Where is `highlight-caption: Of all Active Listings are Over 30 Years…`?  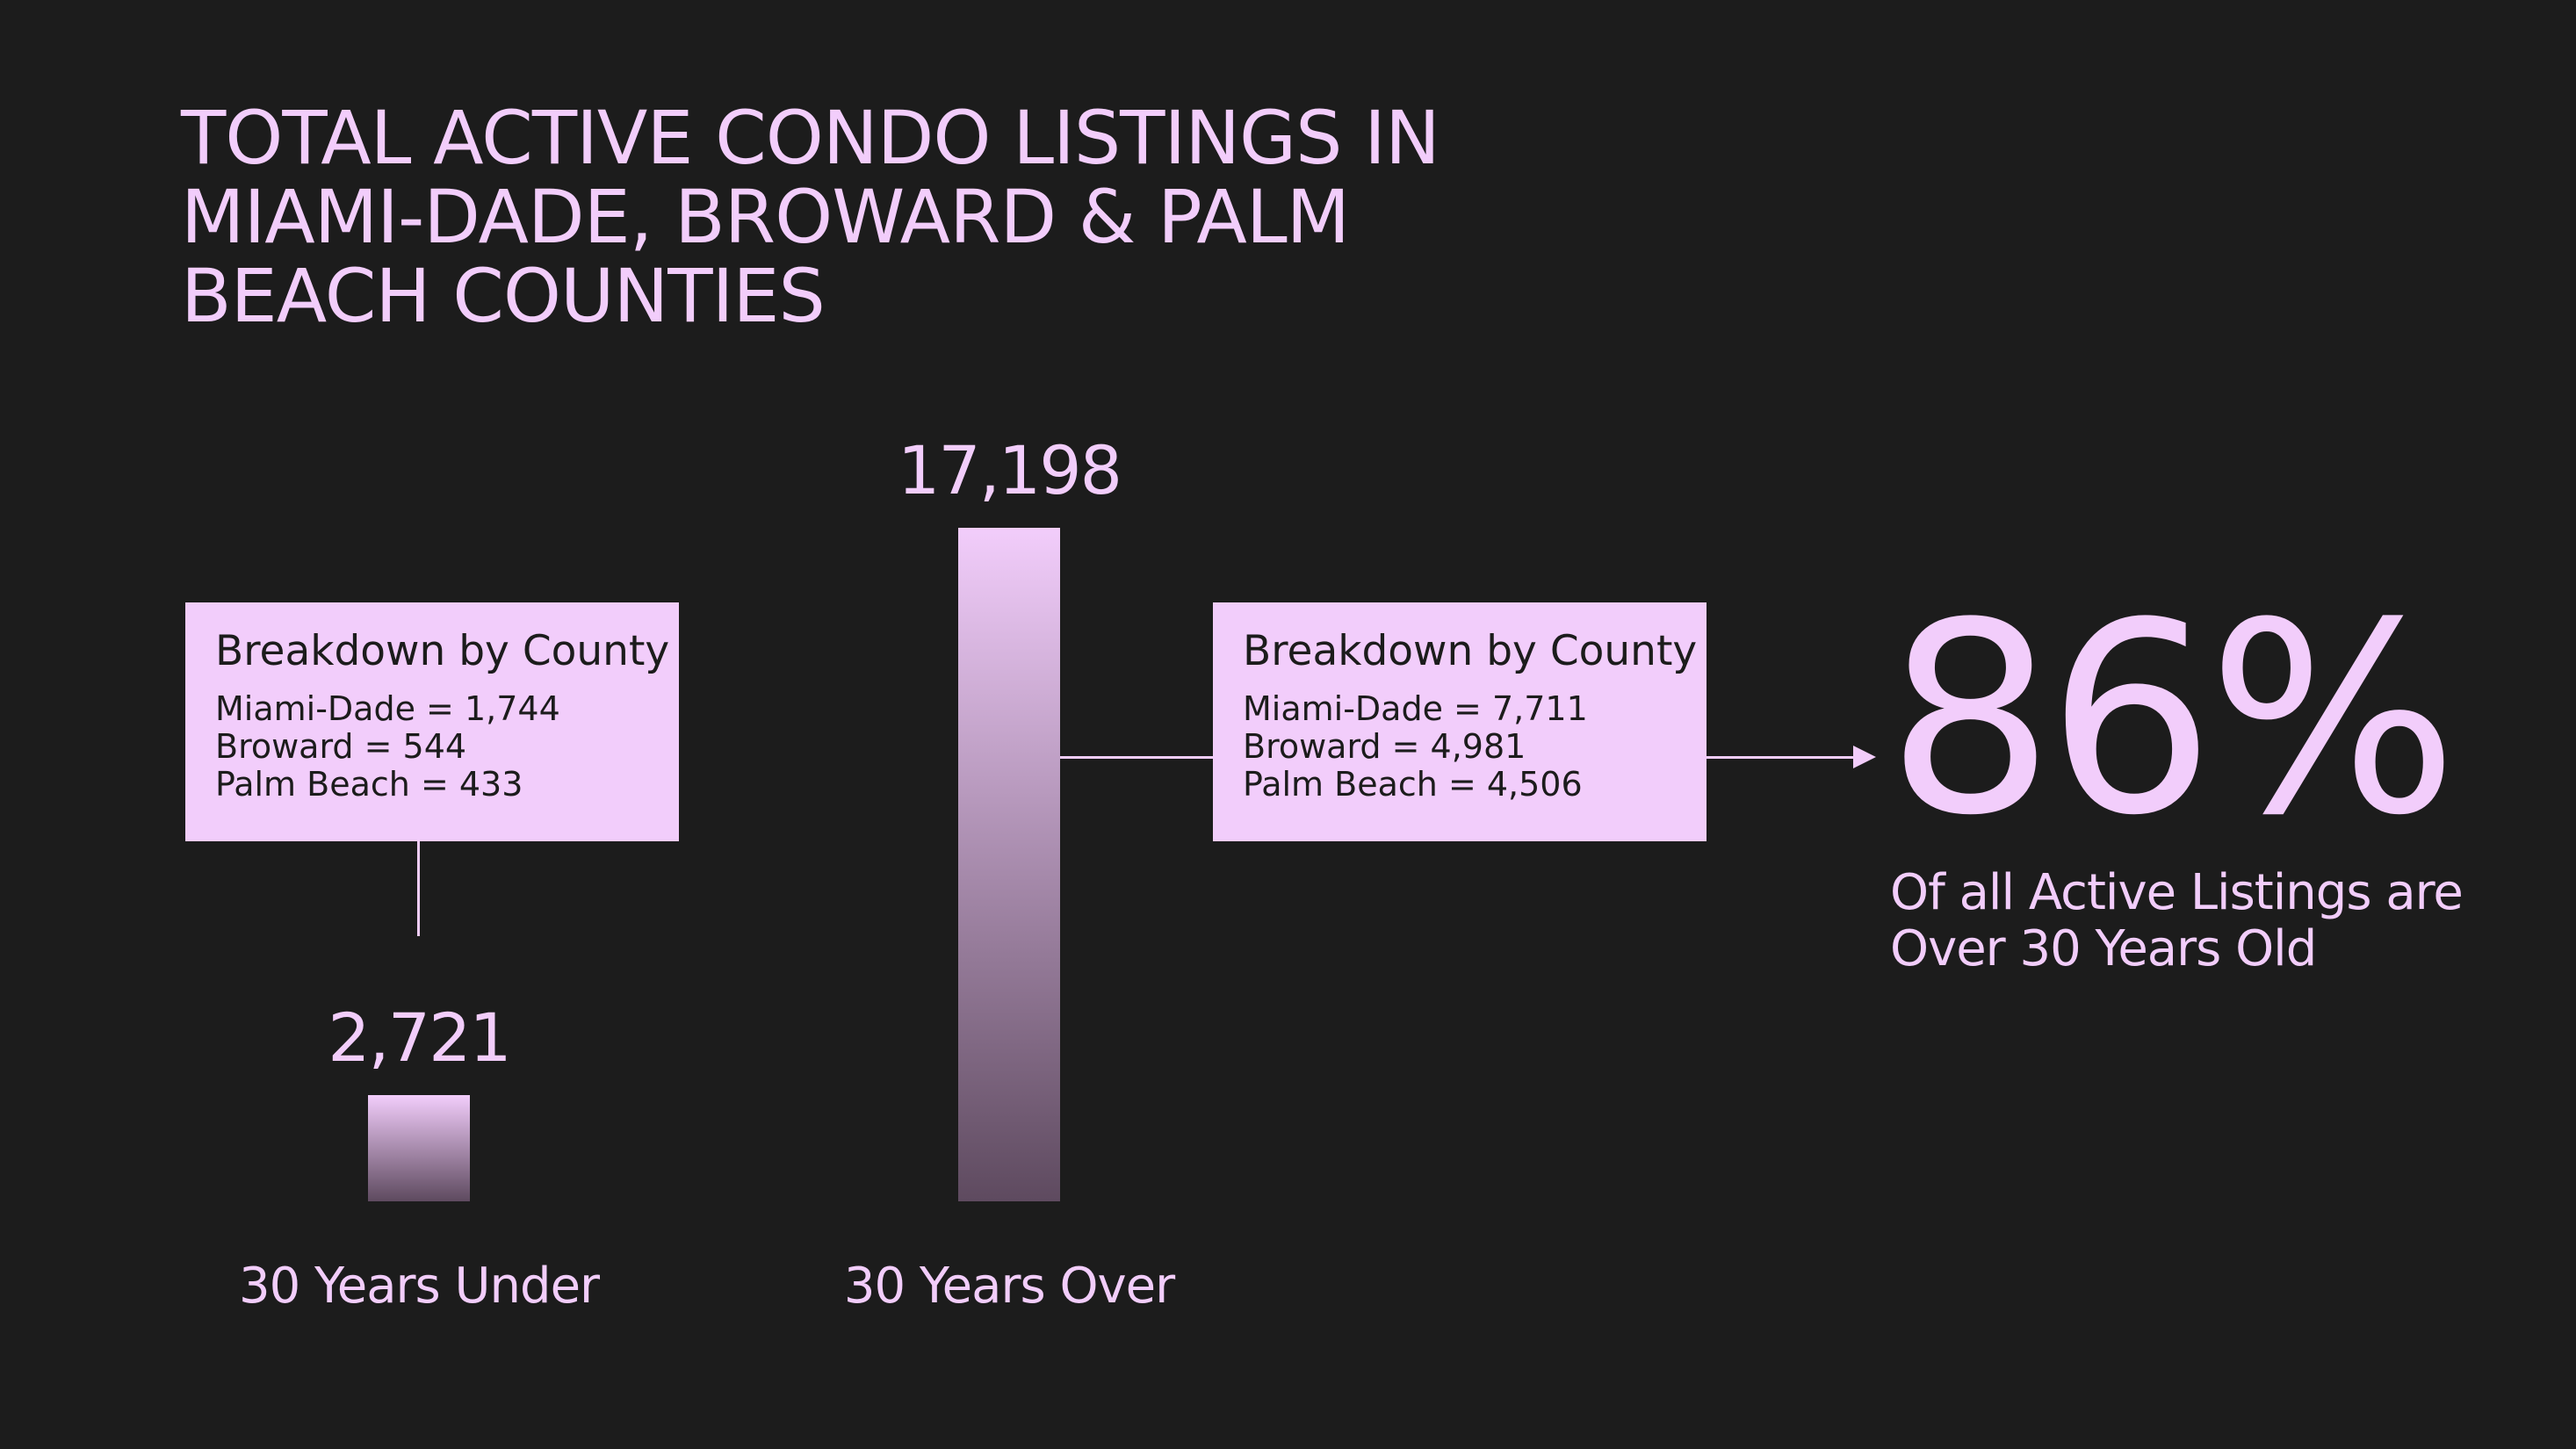
highlight-caption: Of all Active Listings are Over 30 Years… is located at coordinates (2224, 921).